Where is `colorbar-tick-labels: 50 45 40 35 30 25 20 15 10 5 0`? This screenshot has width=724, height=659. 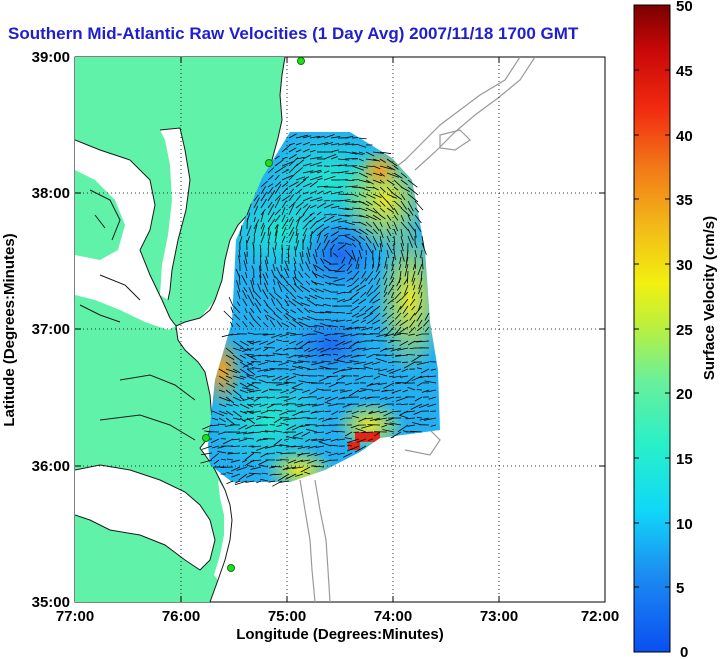
colorbar-tick-labels: 50 45 40 35 30 25 20 15 10 5 0 is located at coordinates (684, 329).